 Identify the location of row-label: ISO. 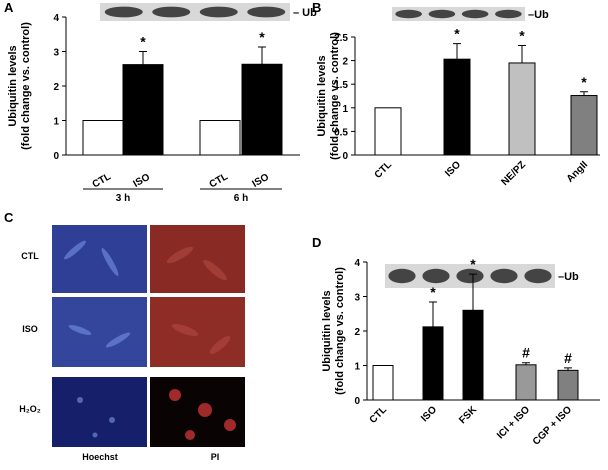
(30, 329).